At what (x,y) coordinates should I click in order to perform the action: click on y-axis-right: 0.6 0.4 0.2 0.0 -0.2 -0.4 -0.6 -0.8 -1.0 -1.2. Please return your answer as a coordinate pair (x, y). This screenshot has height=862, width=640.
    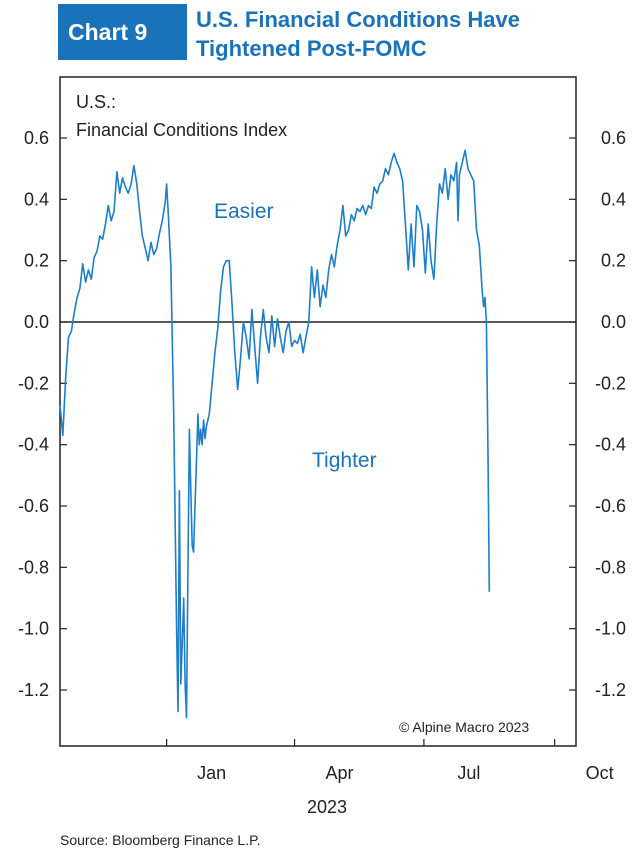
    Looking at the image, I should click on (597, 414).